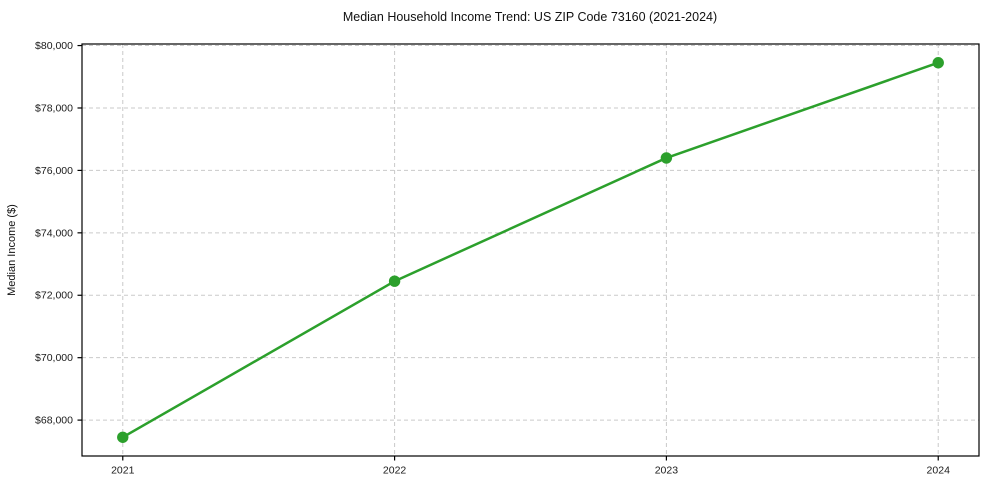 The image size is (989, 490). I want to click on x-tick-label-2024: 2024, so click(939, 471).